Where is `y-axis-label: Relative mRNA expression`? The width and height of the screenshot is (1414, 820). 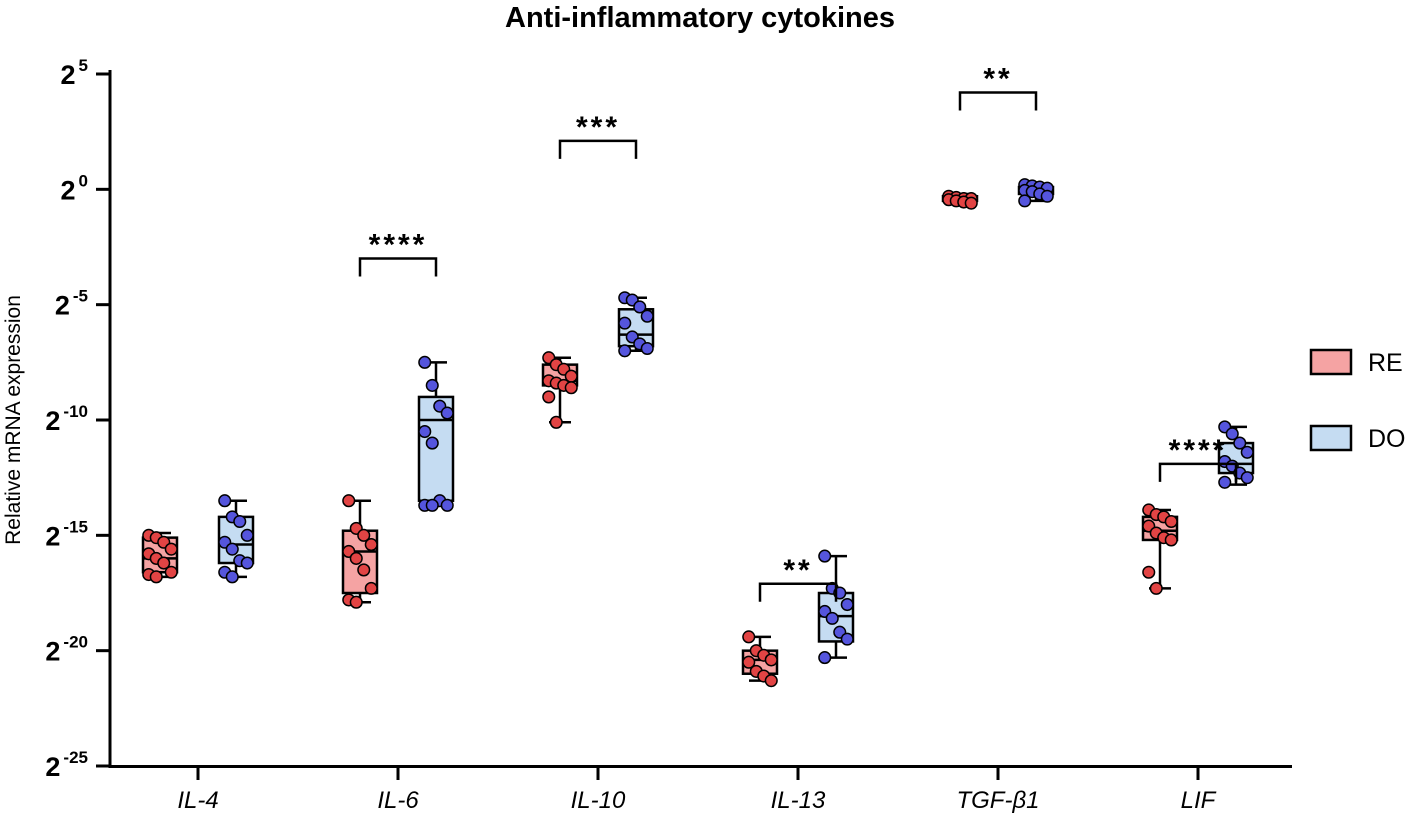
y-axis-label: Relative mRNA expression is located at coordinates (13, 420).